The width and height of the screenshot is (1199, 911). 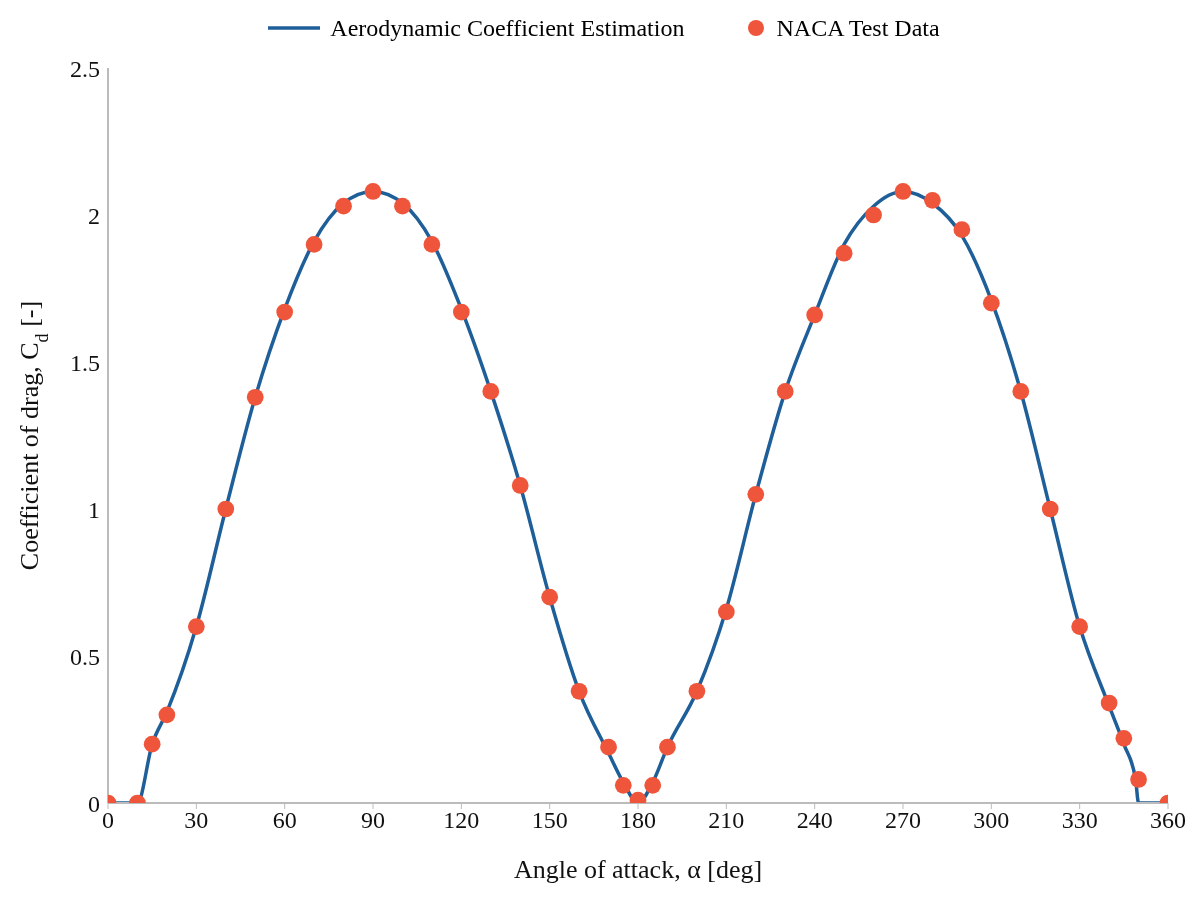 What do you see at coordinates (1168, 820) in the screenshot?
I see `x-tick-label: 360` at bounding box center [1168, 820].